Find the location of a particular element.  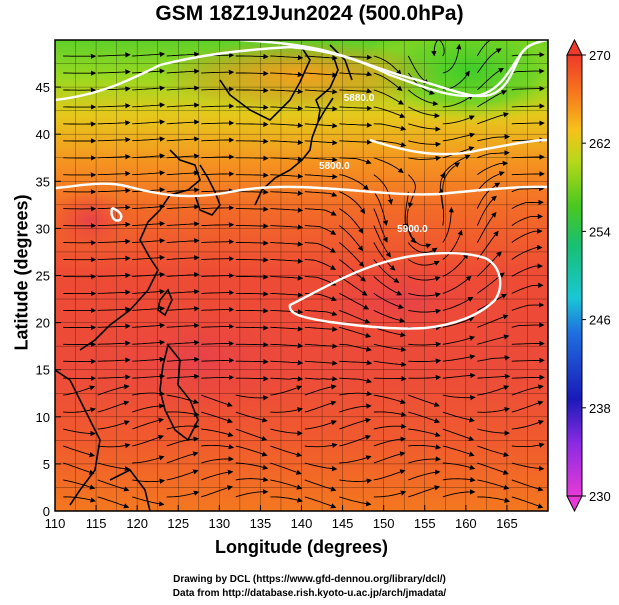

coast-japan is located at coordinates (296, 131).